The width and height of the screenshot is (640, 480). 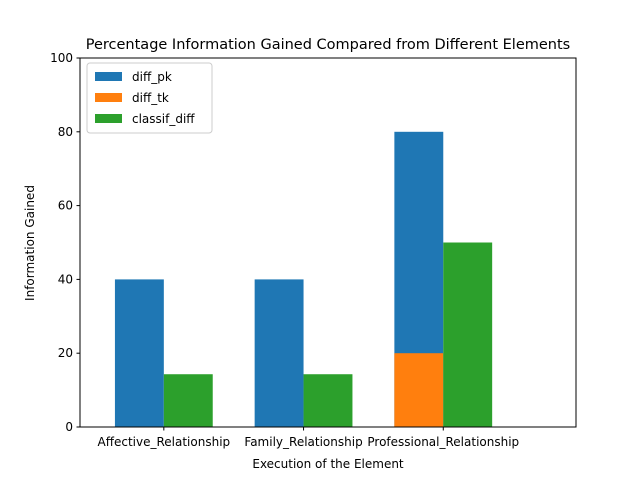 I want to click on bar-diff_pk-Affective_Relationship, so click(x=139, y=353).